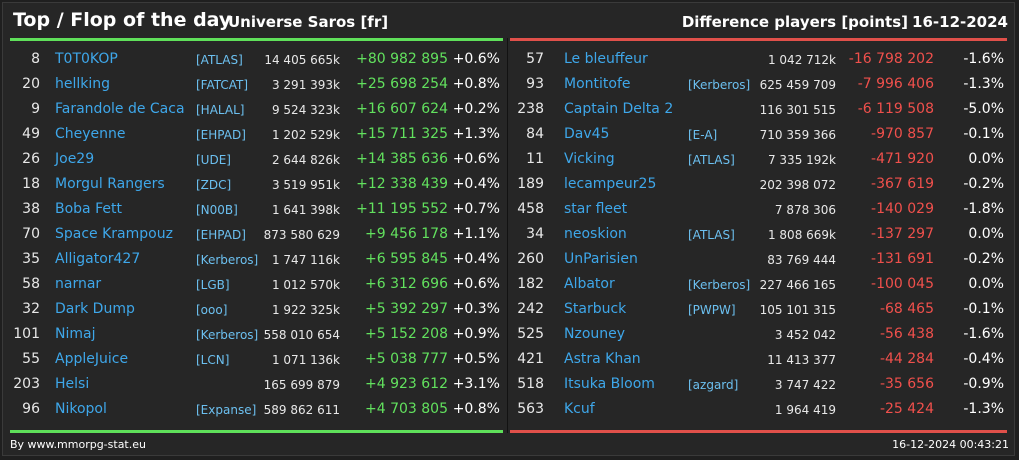 Image resolution: width=1019 pixels, height=460 pixels. Describe the element at coordinates (597, 84) in the screenshot. I see `player-name-link: Montitofe` at that location.